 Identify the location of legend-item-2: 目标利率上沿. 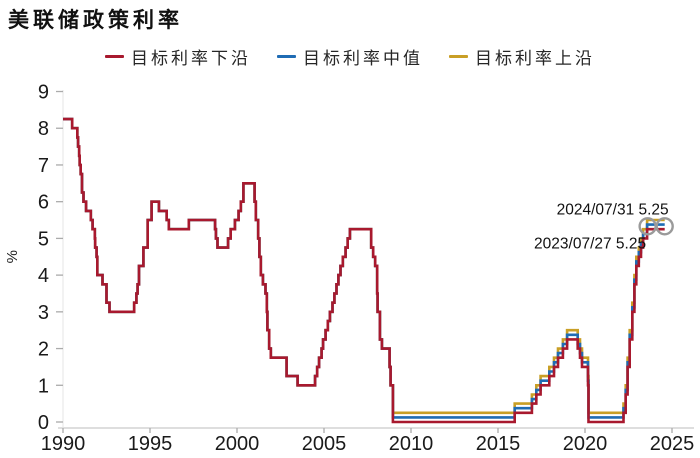
(522, 56).